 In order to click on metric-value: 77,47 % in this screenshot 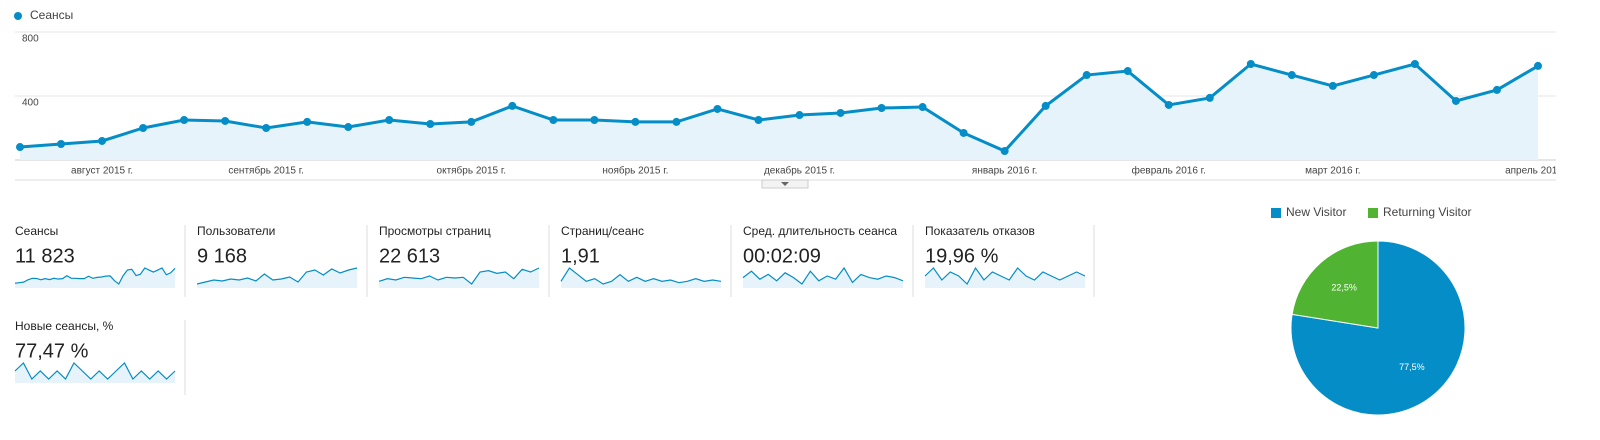, I will do `click(52, 351)`.